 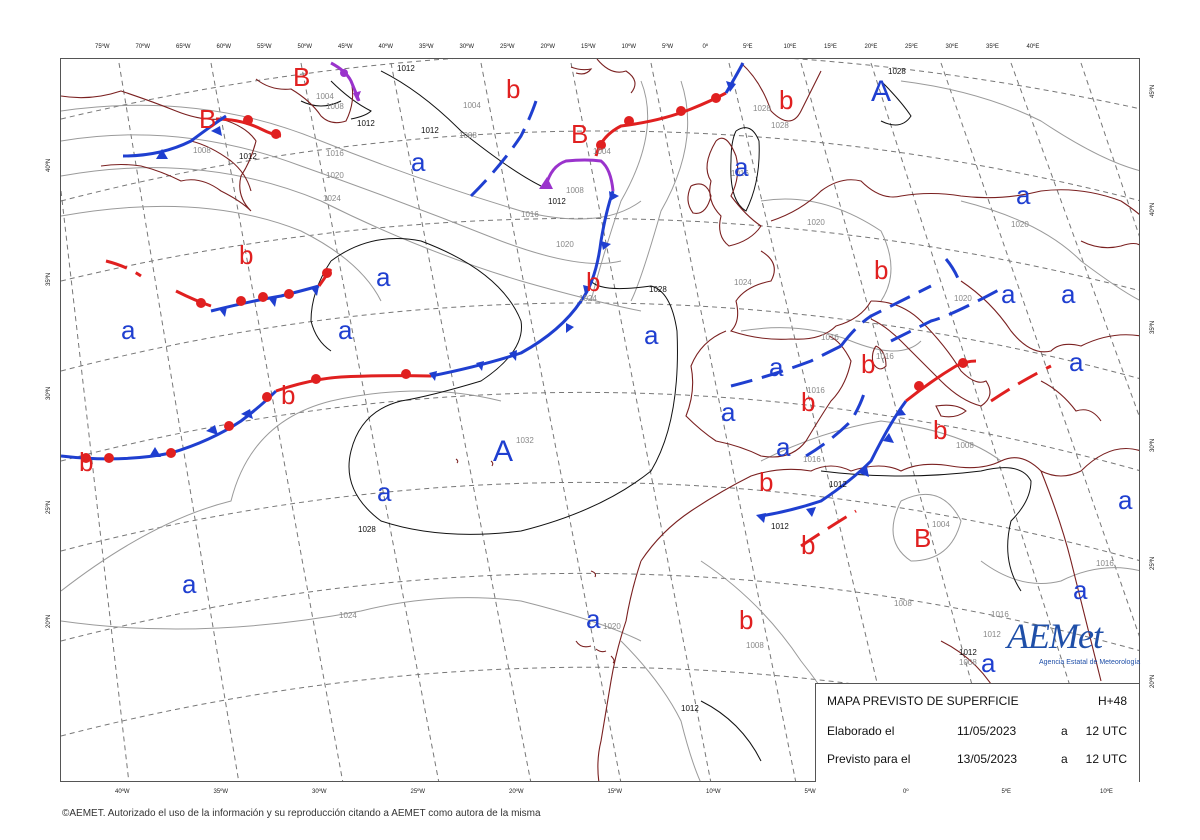 I want to click on top-lon-label: 10ºE, so click(x=790, y=47).